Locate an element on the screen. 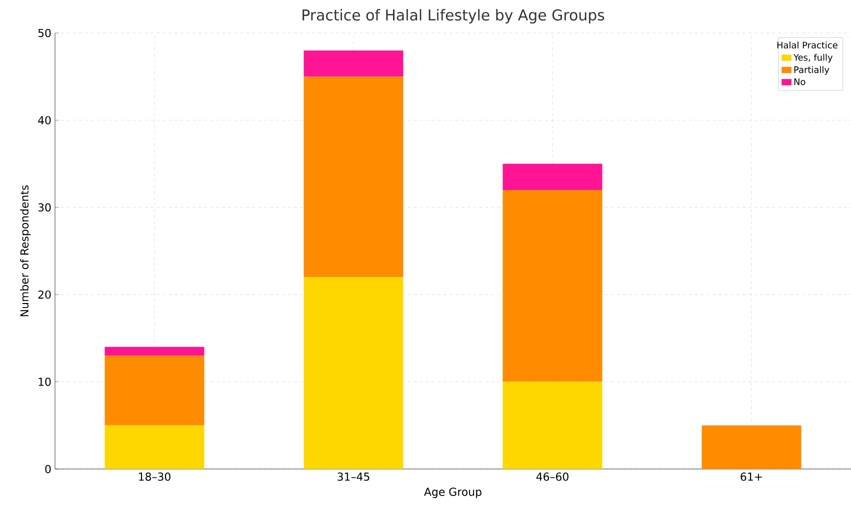  x-tick-label: 61+ is located at coordinates (751, 476).